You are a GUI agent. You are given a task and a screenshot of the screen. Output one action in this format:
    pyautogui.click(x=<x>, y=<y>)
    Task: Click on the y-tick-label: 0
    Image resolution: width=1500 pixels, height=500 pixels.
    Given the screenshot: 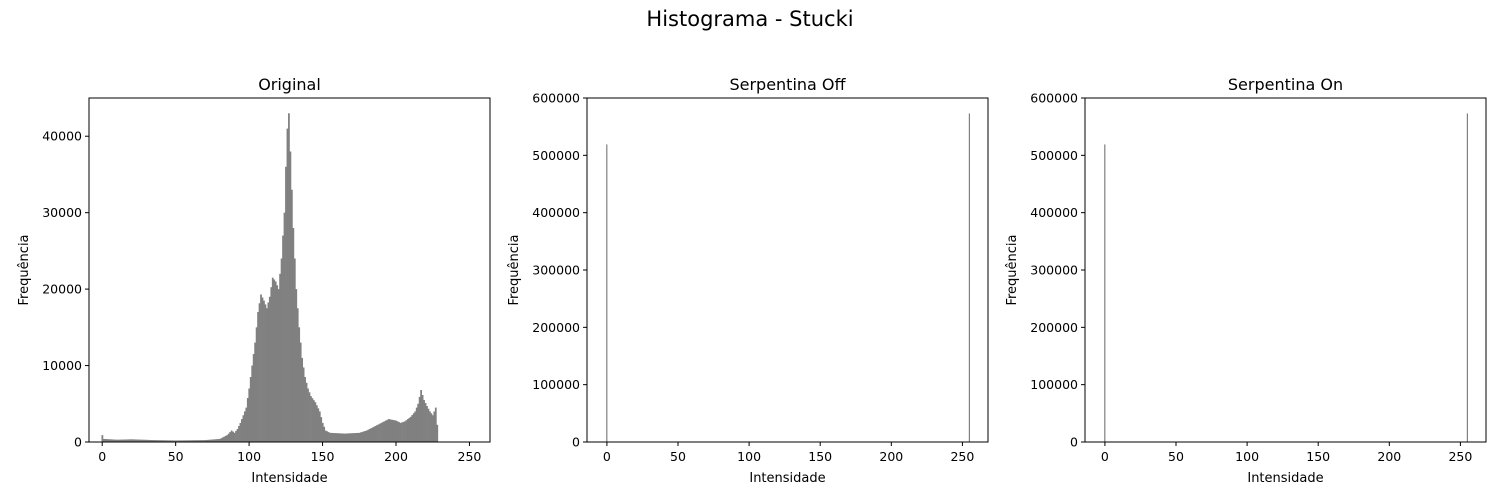 What is the action you would take?
    pyautogui.click(x=78, y=442)
    